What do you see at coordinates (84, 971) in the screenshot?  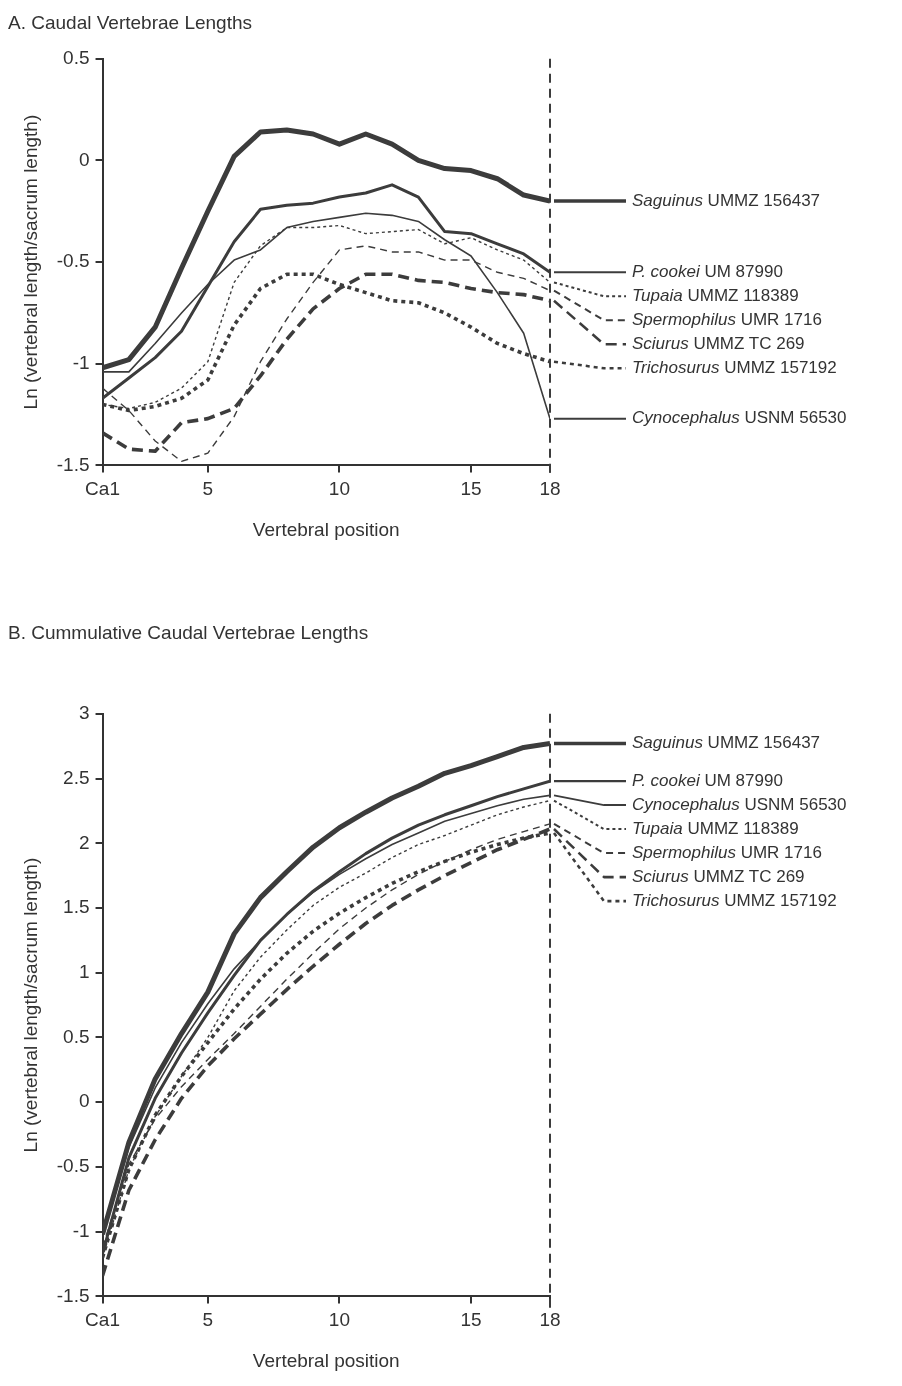 I see `y-tick-label: 1` at bounding box center [84, 971].